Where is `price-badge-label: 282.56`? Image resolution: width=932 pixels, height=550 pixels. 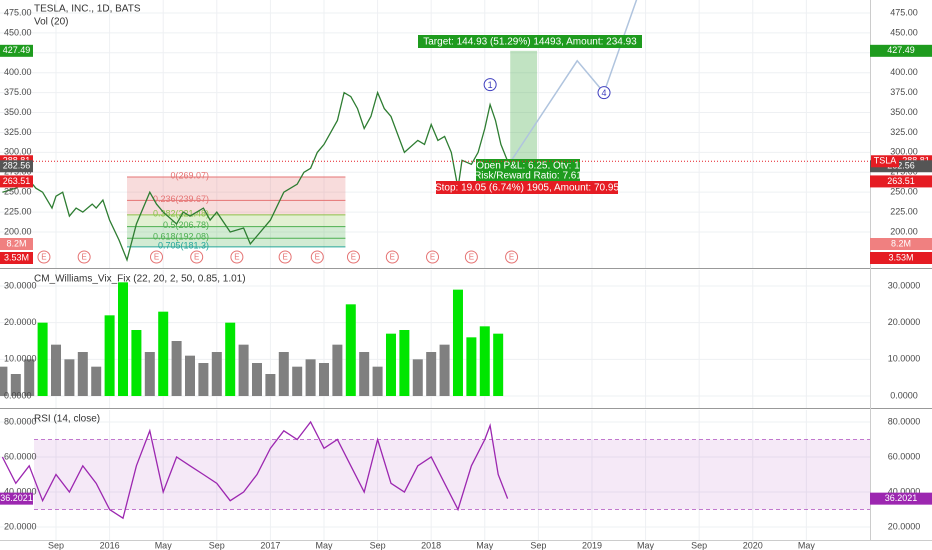
price-badge-label: 282.56 is located at coordinates (901, 166).